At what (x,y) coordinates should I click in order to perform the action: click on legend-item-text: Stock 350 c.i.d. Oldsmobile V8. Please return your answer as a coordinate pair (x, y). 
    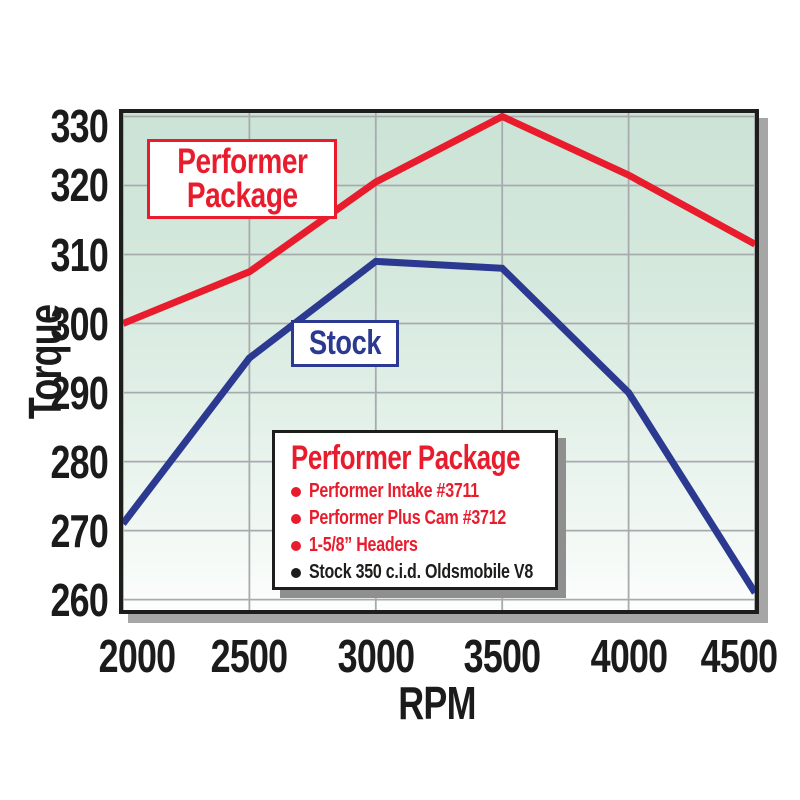
    Looking at the image, I should click on (421, 572).